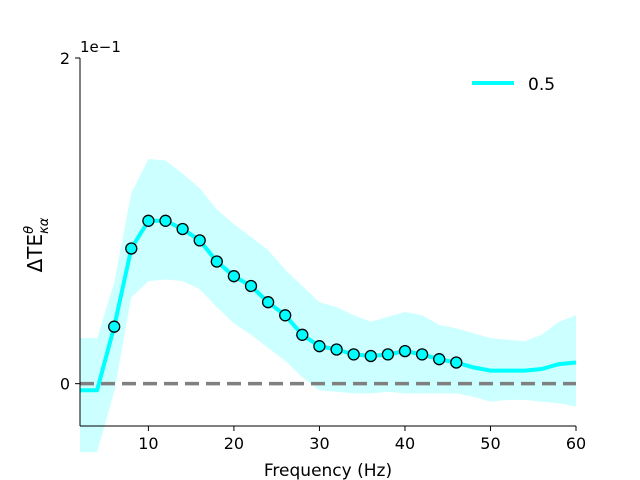 The image size is (640, 480). What do you see at coordinates (35, 253) in the screenshot?
I see `y-axis-label-main: ΔTE` at bounding box center [35, 253].